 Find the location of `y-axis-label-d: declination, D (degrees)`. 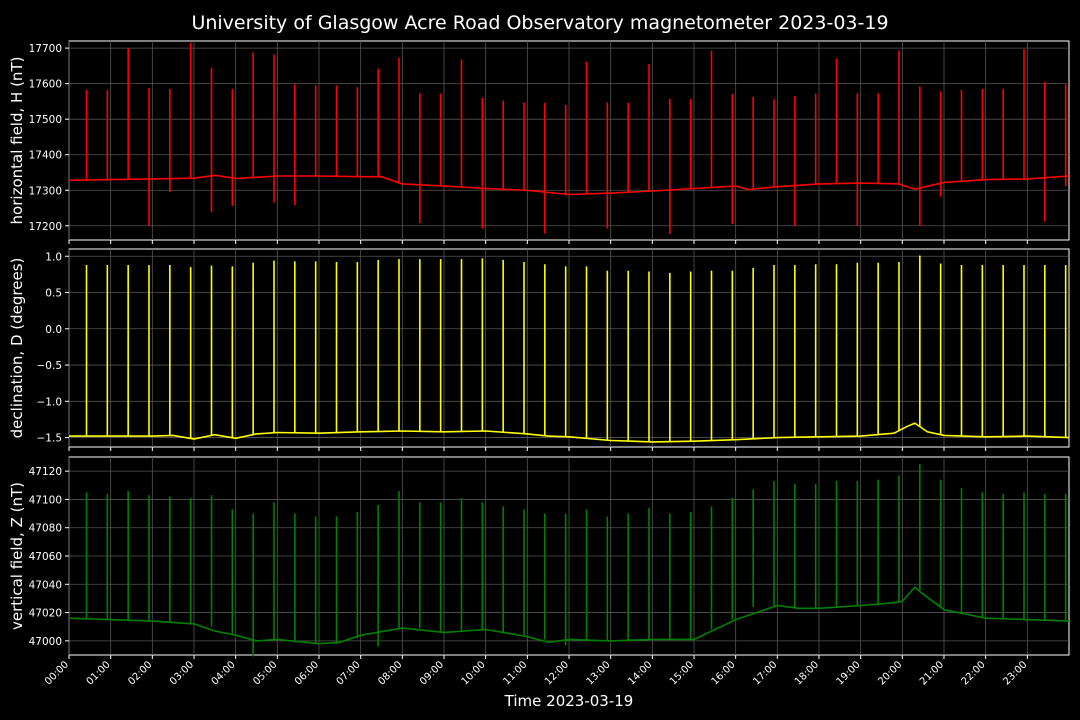

y-axis-label-d: declination, D (degrees) is located at coordinates (17, 348).